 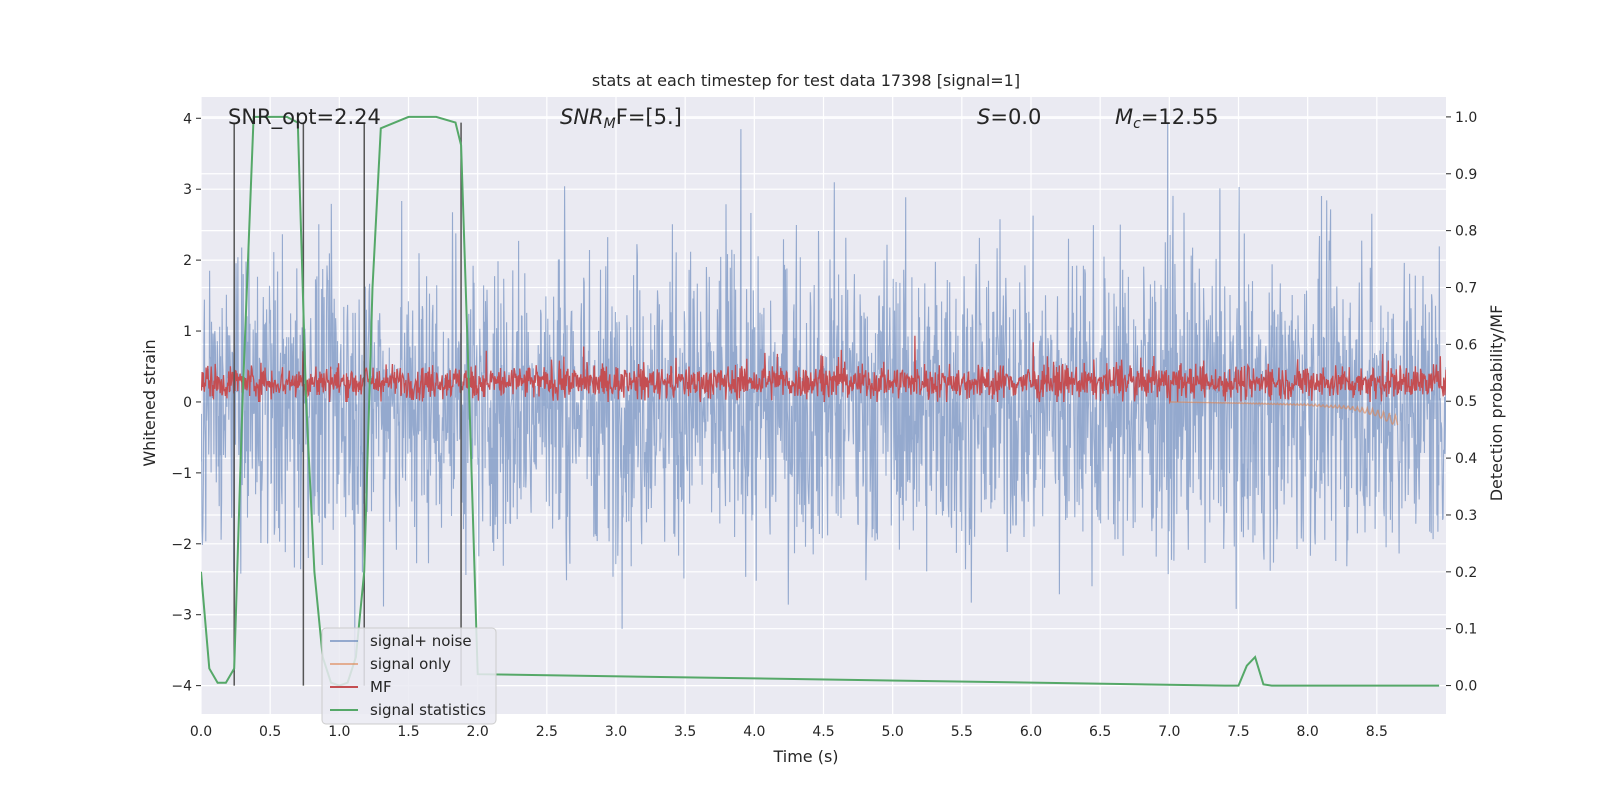 I want to click on y-left-tick-label: 2, so click(x=187, y=261).